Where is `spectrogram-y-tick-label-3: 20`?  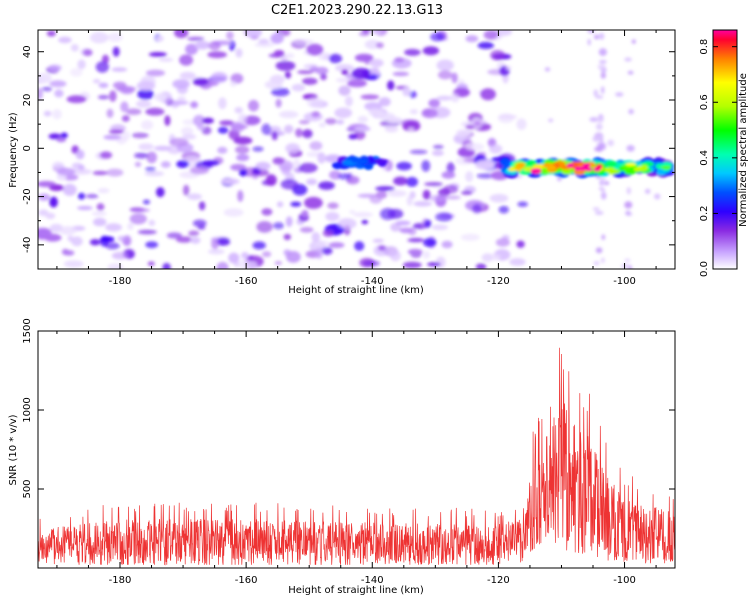
spectrogram-y-tick-label-3: 20 is located at coordinates (27, 100).